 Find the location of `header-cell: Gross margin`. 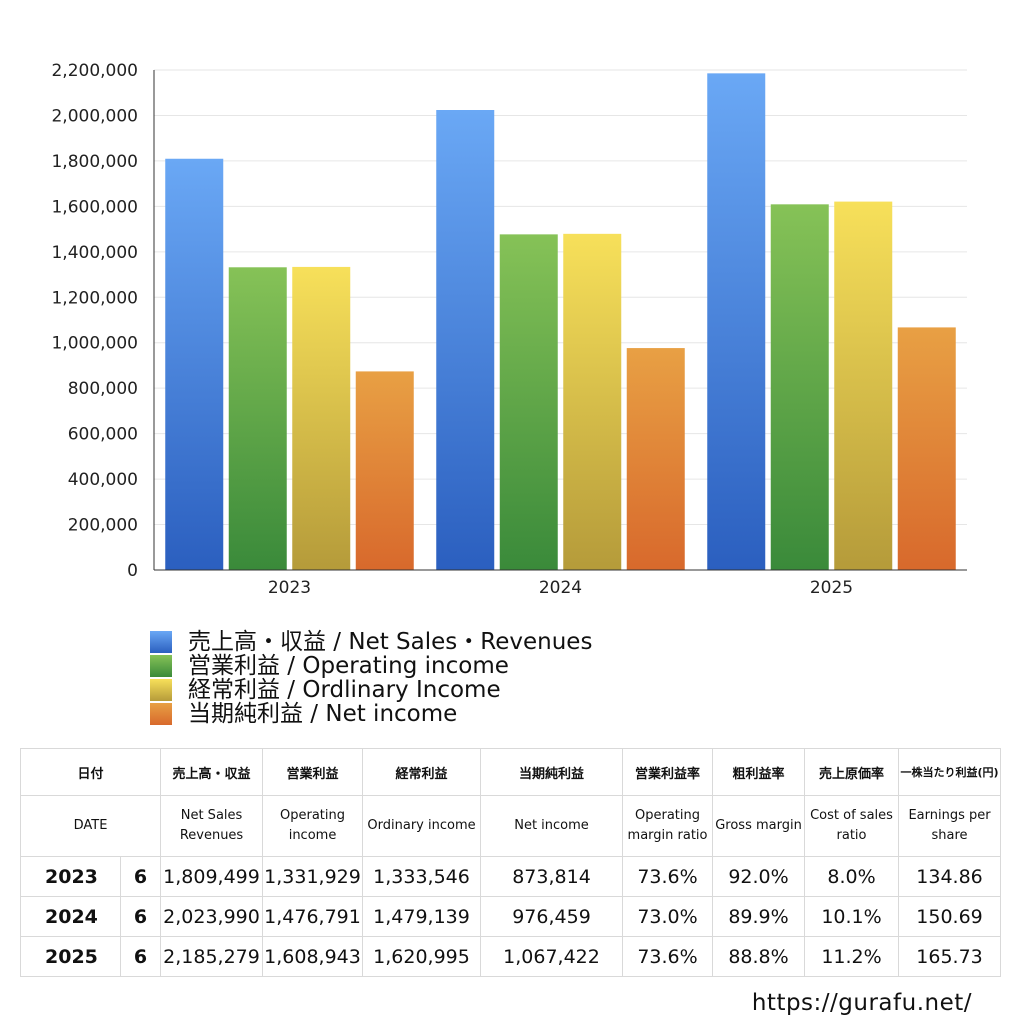

header-cell: Gross margin is located at coordinates (759, 826).